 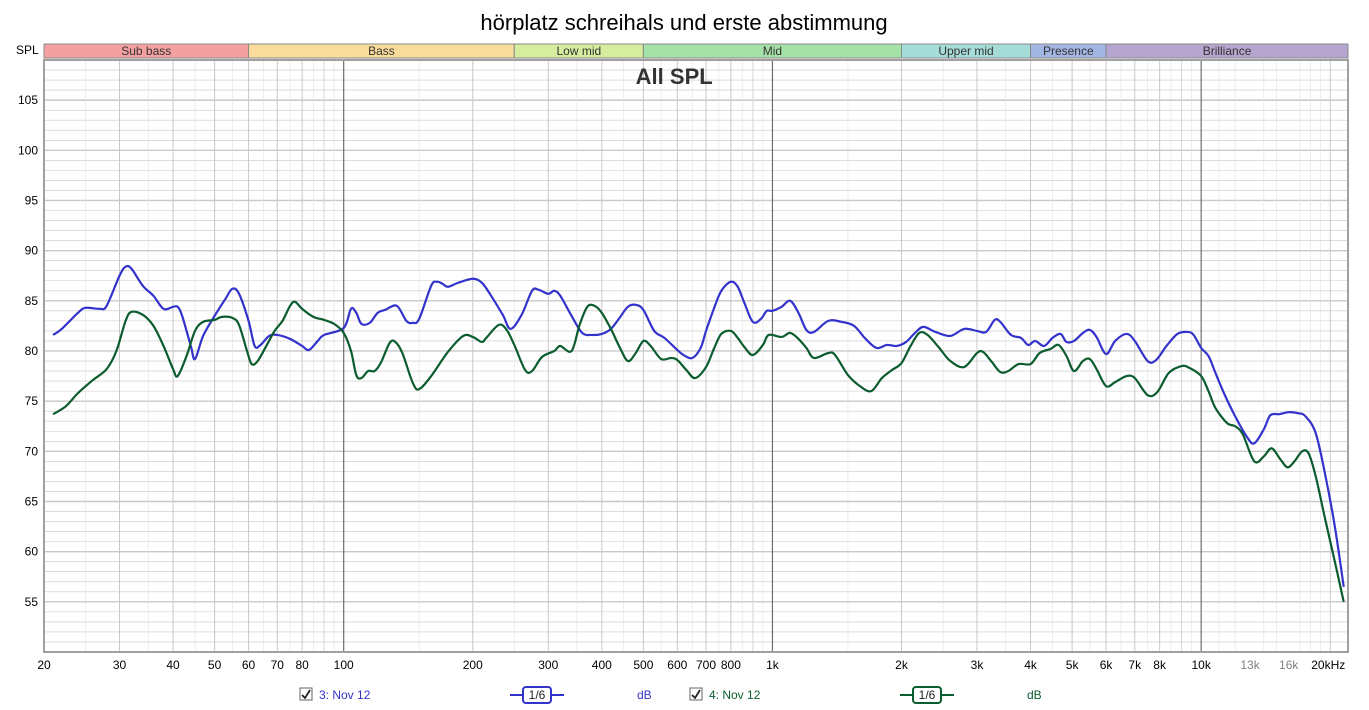 What do you see at coordinates (344, 665) in the screenshot?
I see `x-tick-label: 100` at bounding box center [344, 665].